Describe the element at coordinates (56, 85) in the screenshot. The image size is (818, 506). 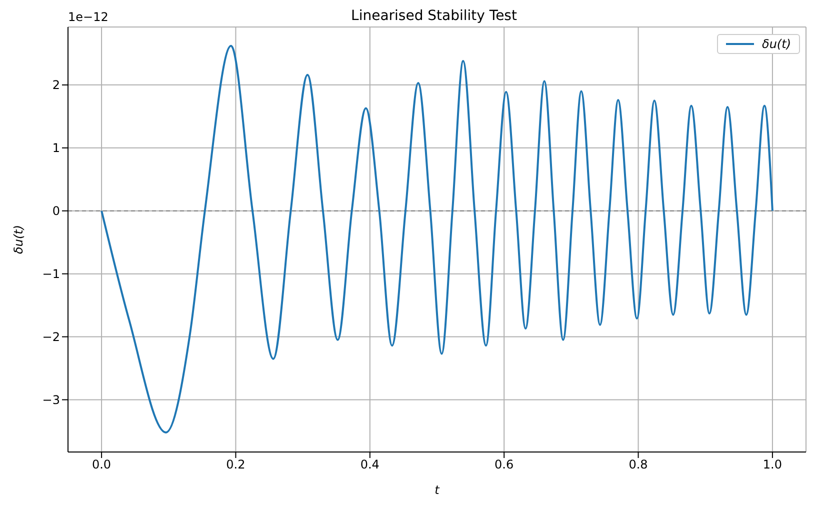
I see `y-tick-label: 2` at that location.